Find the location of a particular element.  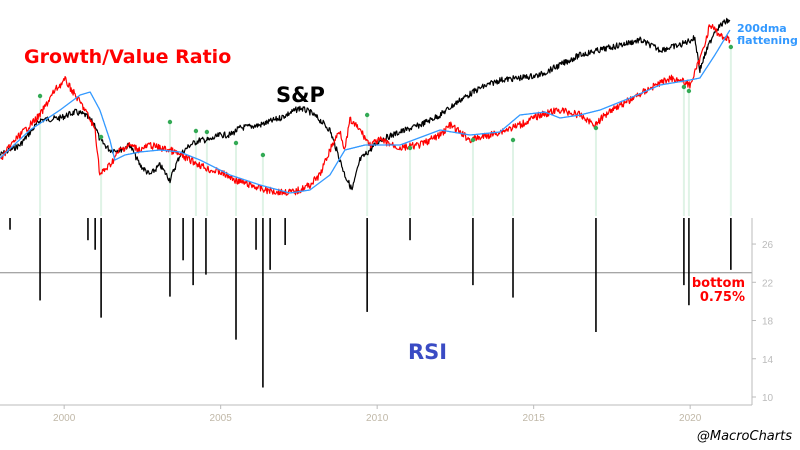

x-tick-label: 2005 is located at coordinates (221, 418).